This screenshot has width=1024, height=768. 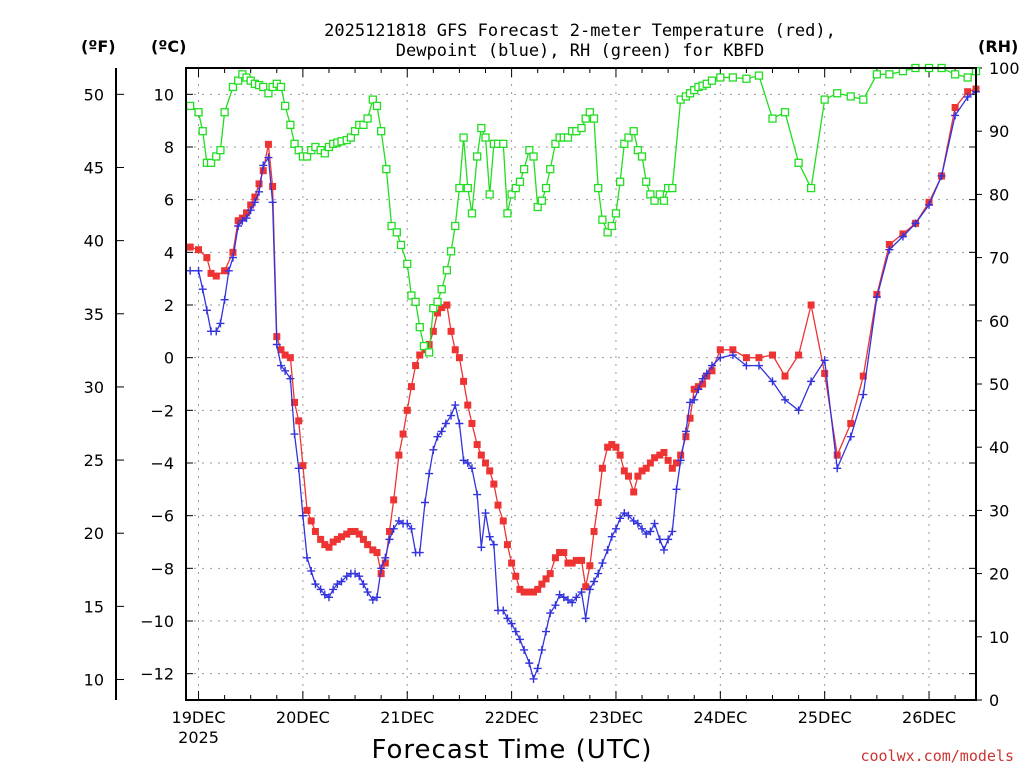 What do you see at coordinates (94, 167) in the screenshot?
I see `fahrenheit-tick-label: 45` at bounding box center [94, 167].